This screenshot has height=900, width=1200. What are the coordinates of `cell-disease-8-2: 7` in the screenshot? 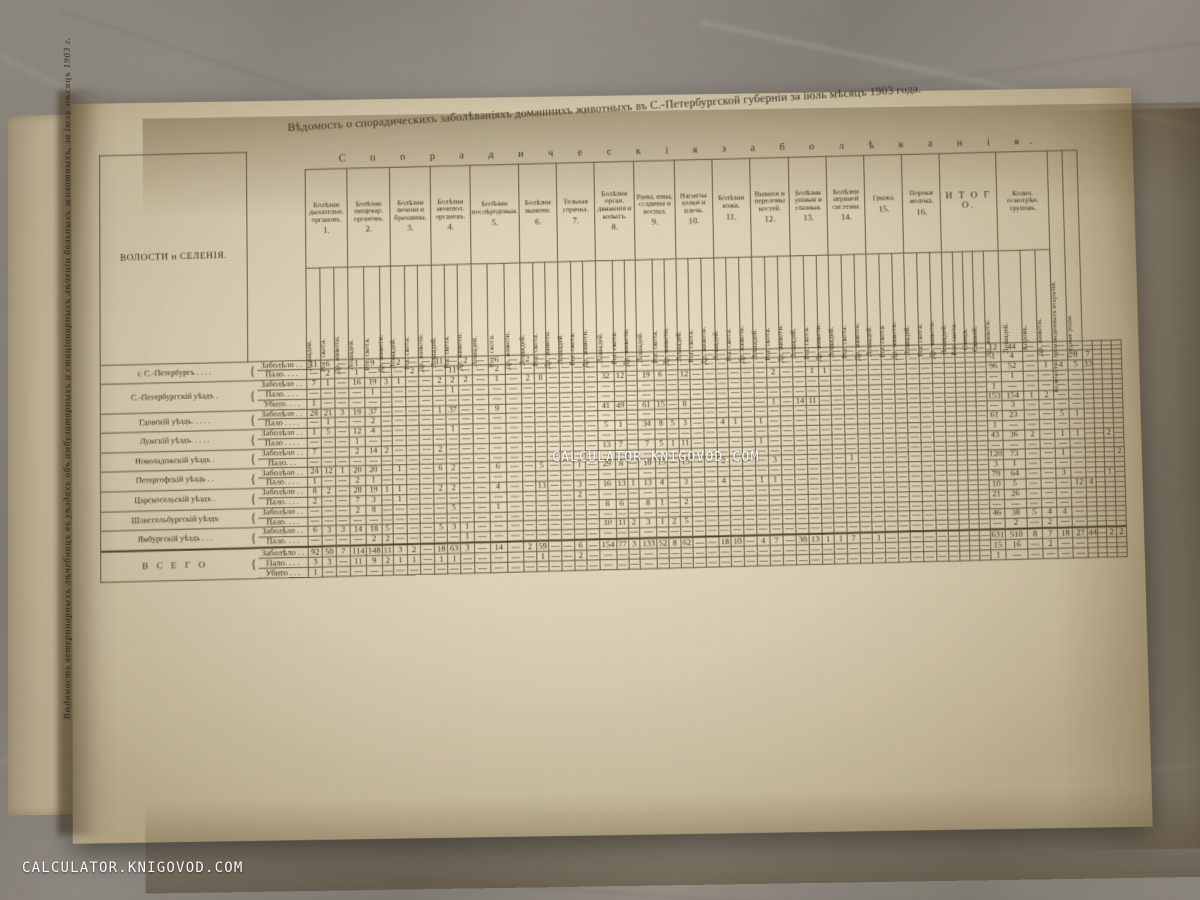 It's located at (620, 444).